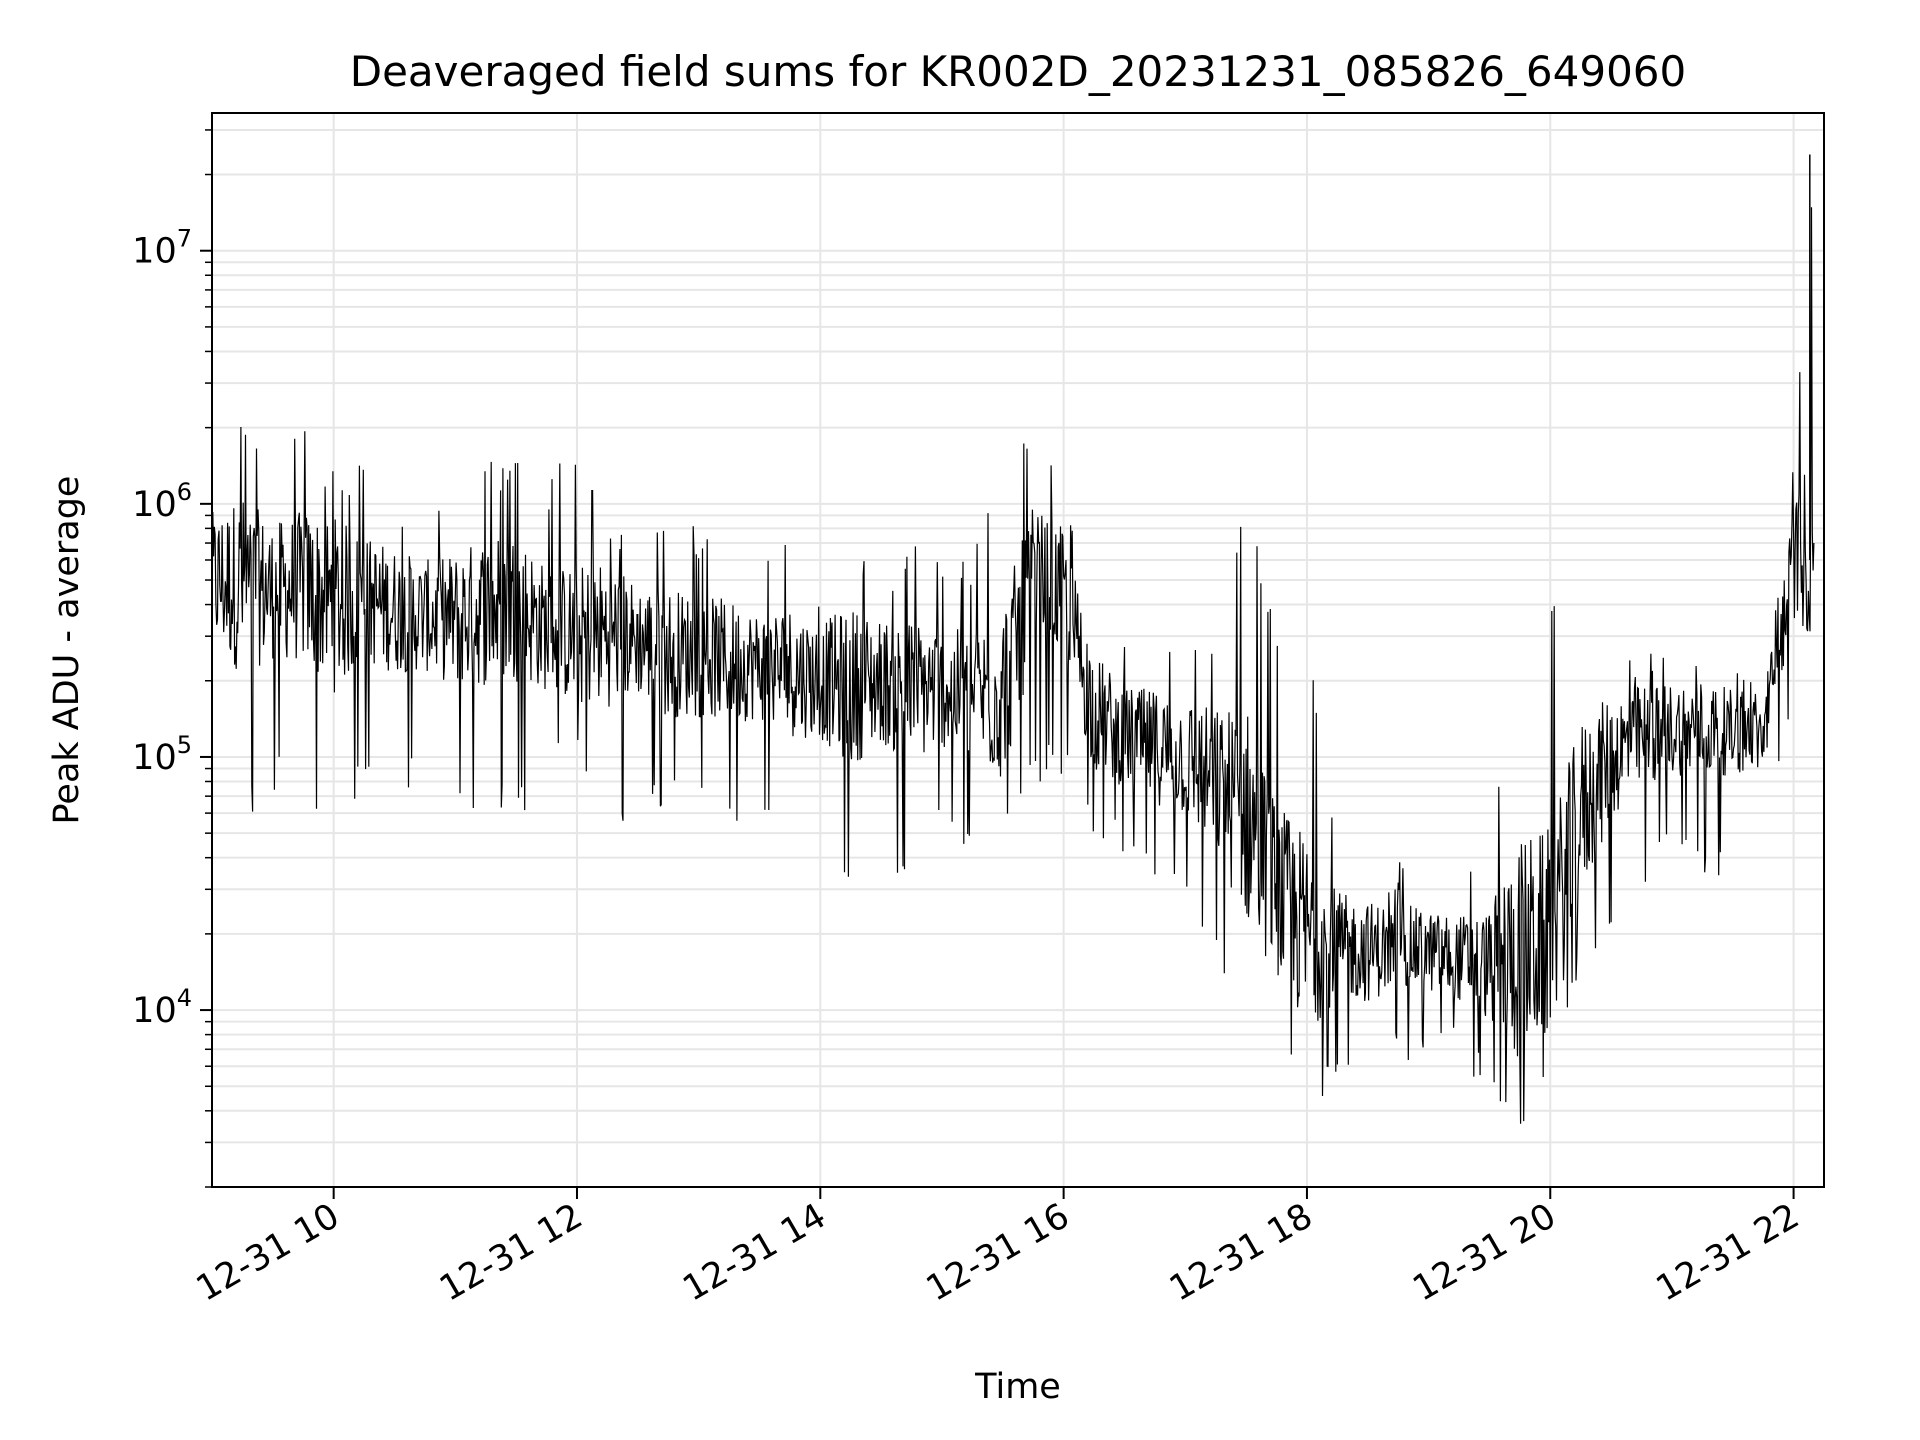 This screenshot has height=1440, width=1920. I want to click on y-tick-label: 10⁶, so click(162, 501).